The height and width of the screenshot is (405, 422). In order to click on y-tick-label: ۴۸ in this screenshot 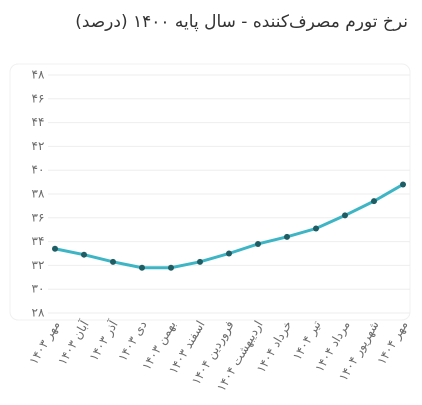, I will do `click(38, 75)`.